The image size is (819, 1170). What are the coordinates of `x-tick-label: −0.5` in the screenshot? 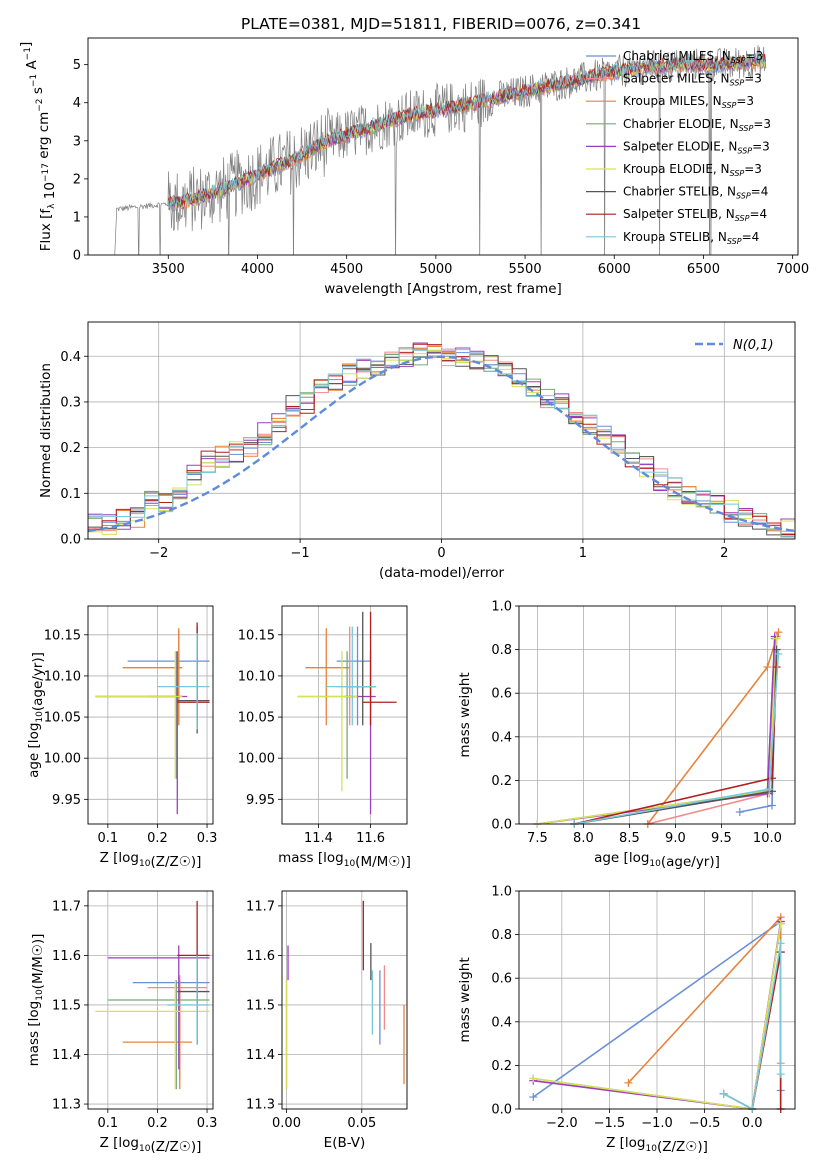 It's located at (705, 1123).